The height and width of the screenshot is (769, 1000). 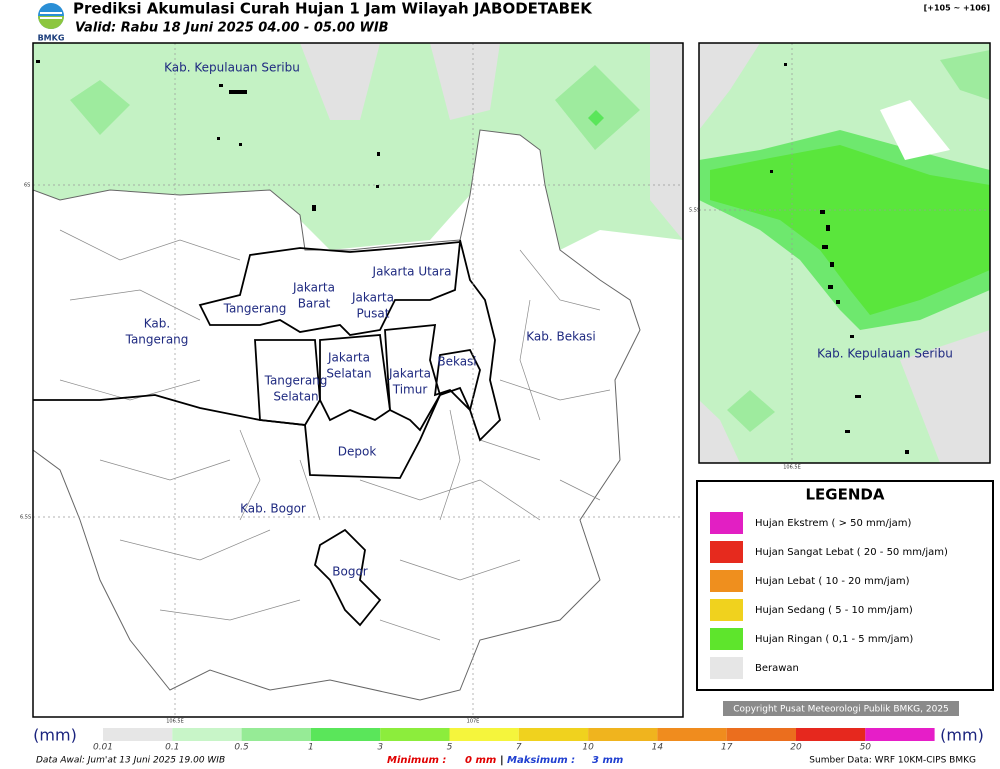 I want to click on region-label: Barat, so click(x=314, y=304).